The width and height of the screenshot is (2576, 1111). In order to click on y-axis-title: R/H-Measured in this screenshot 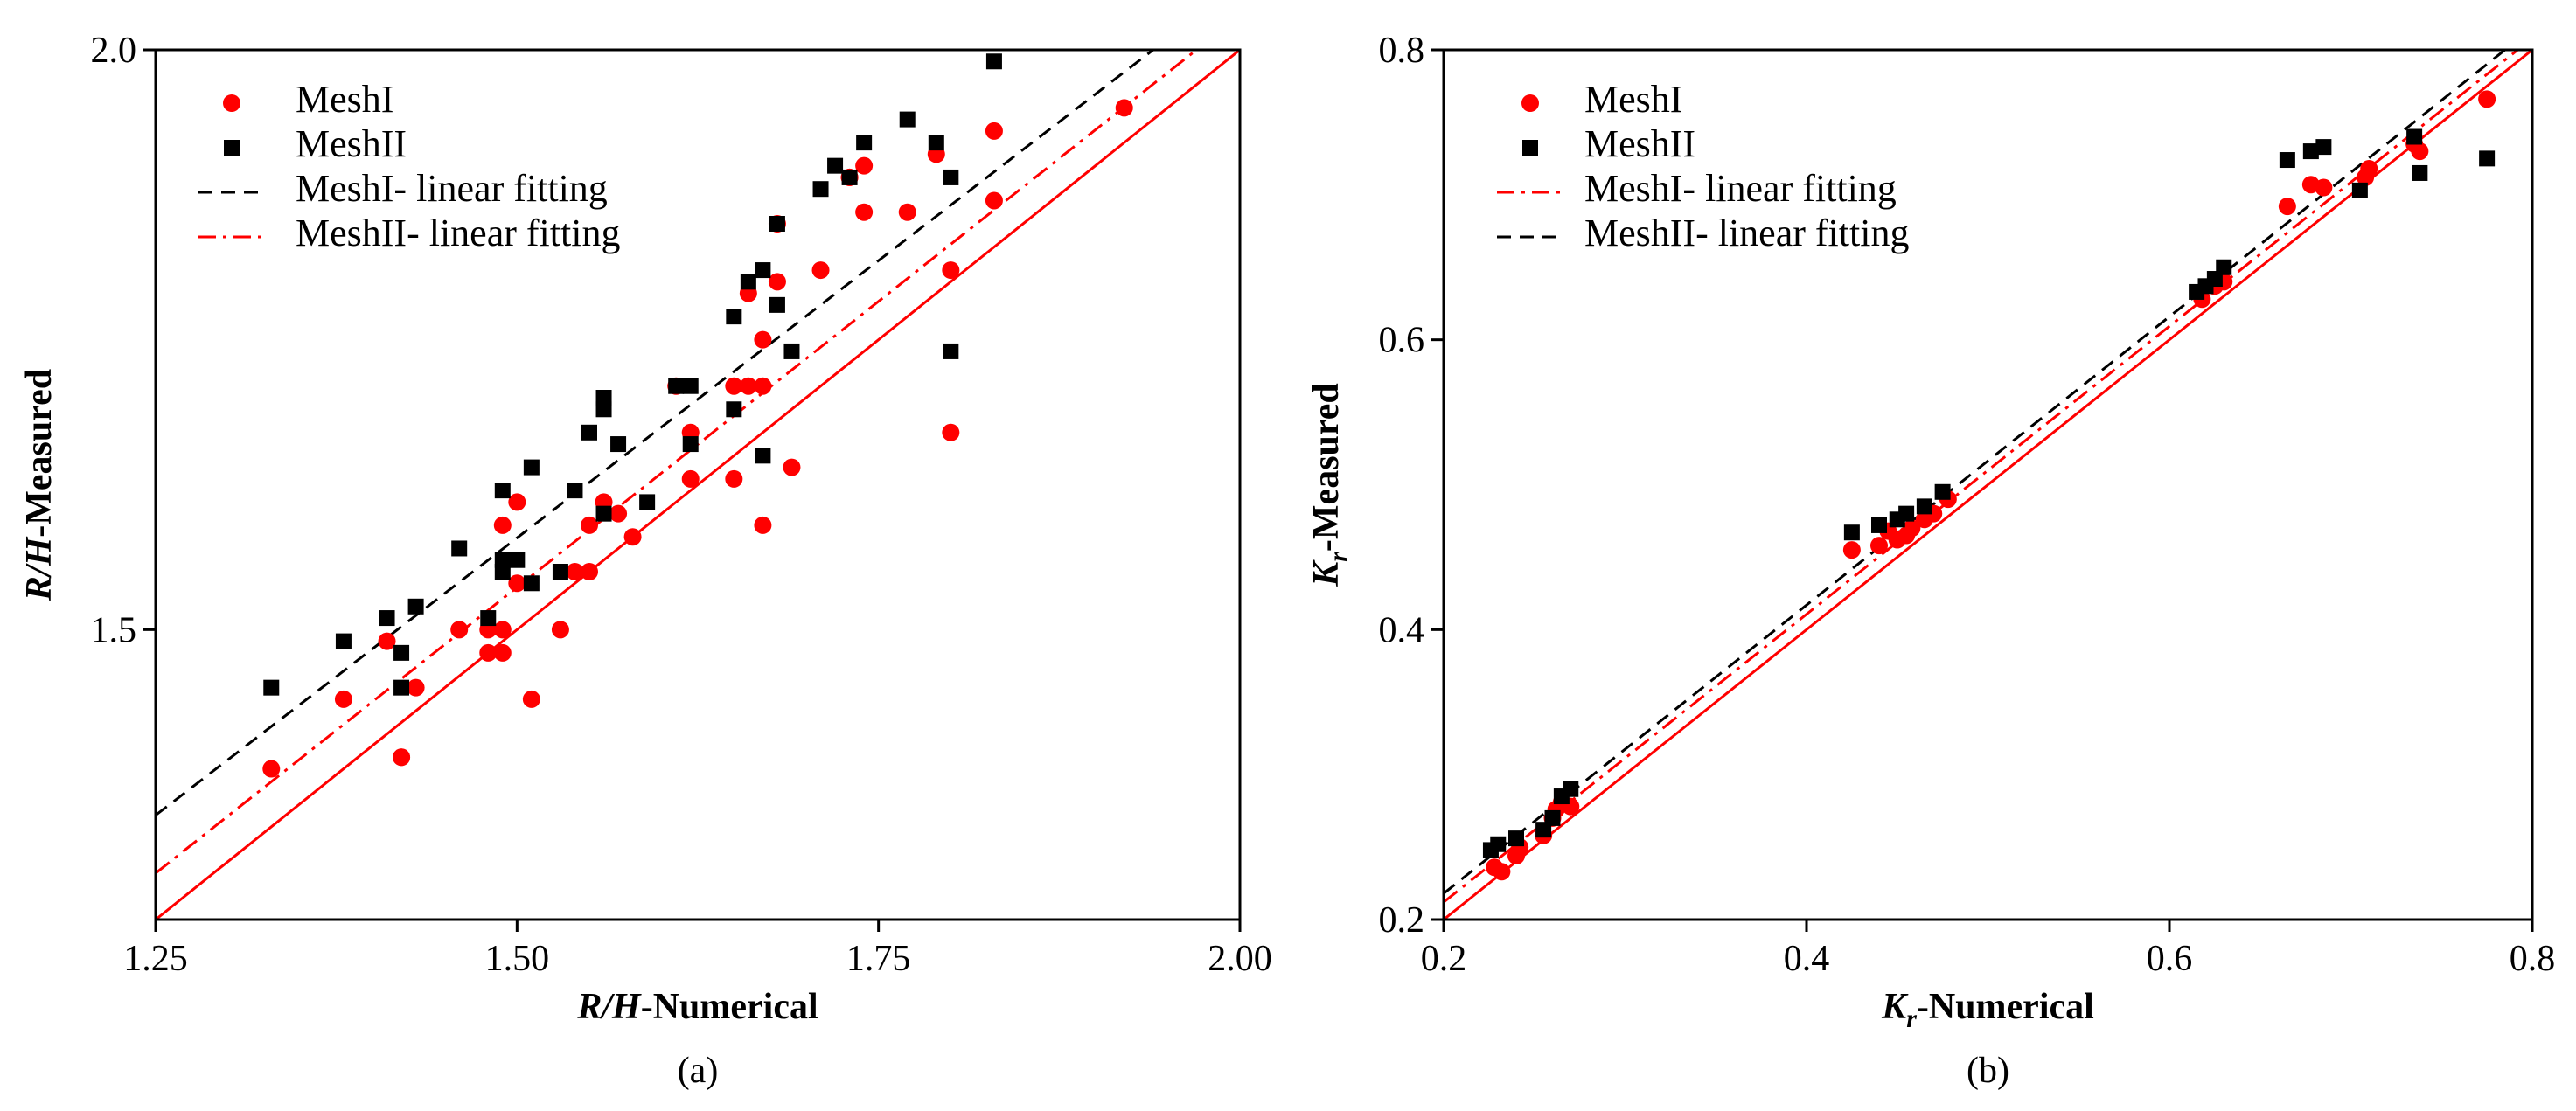, I will do `click(39, 485)`.